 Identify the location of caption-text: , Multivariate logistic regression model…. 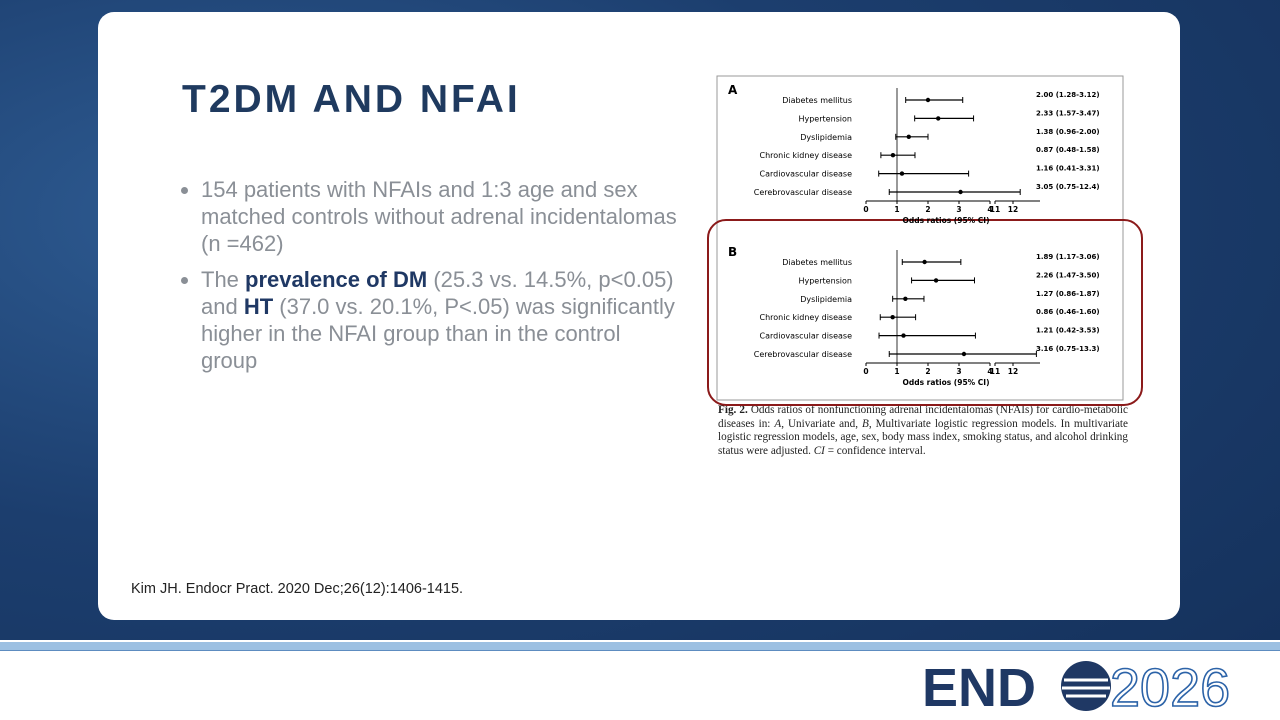
(923, 437).